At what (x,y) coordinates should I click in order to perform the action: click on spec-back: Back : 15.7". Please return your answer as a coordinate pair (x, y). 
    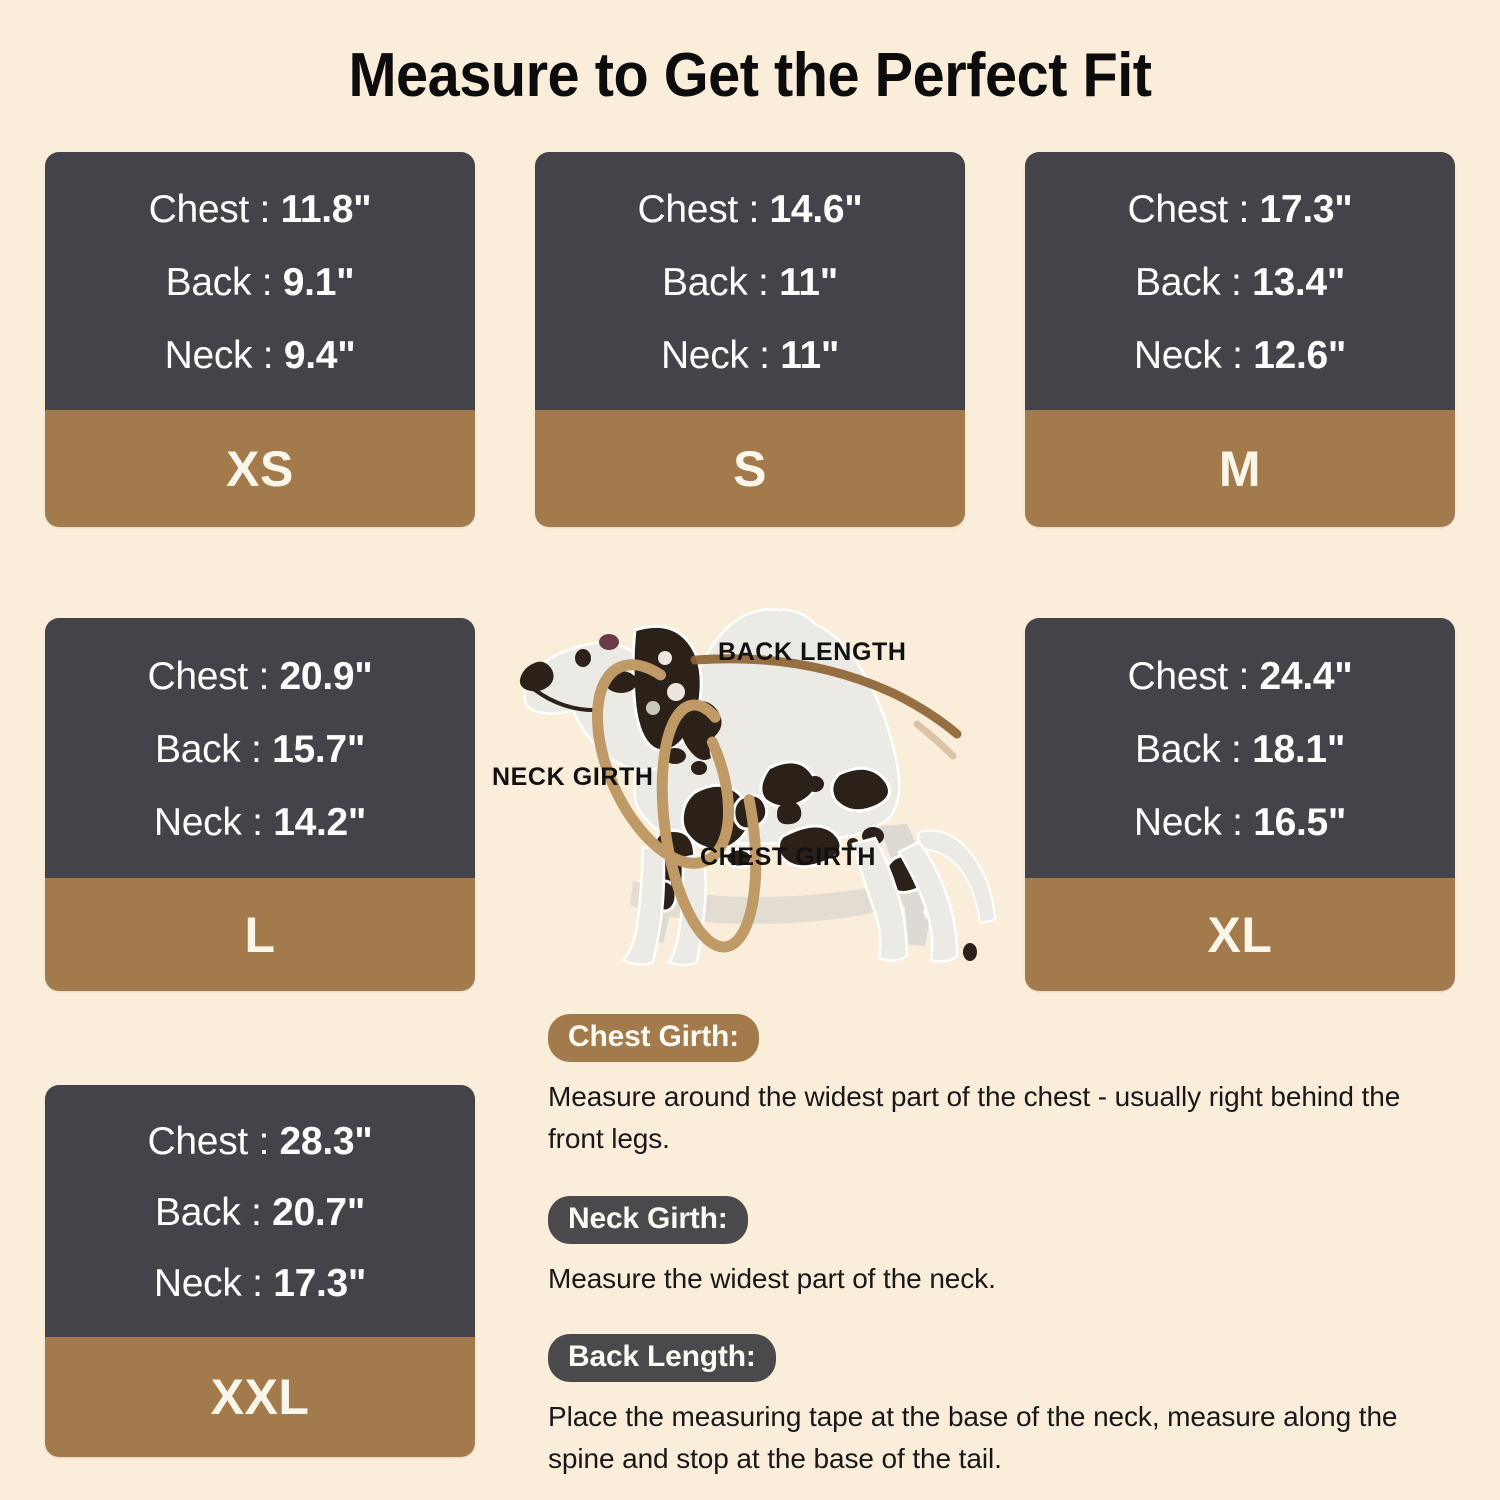
    Looking at the image, I should click on (260, 749).